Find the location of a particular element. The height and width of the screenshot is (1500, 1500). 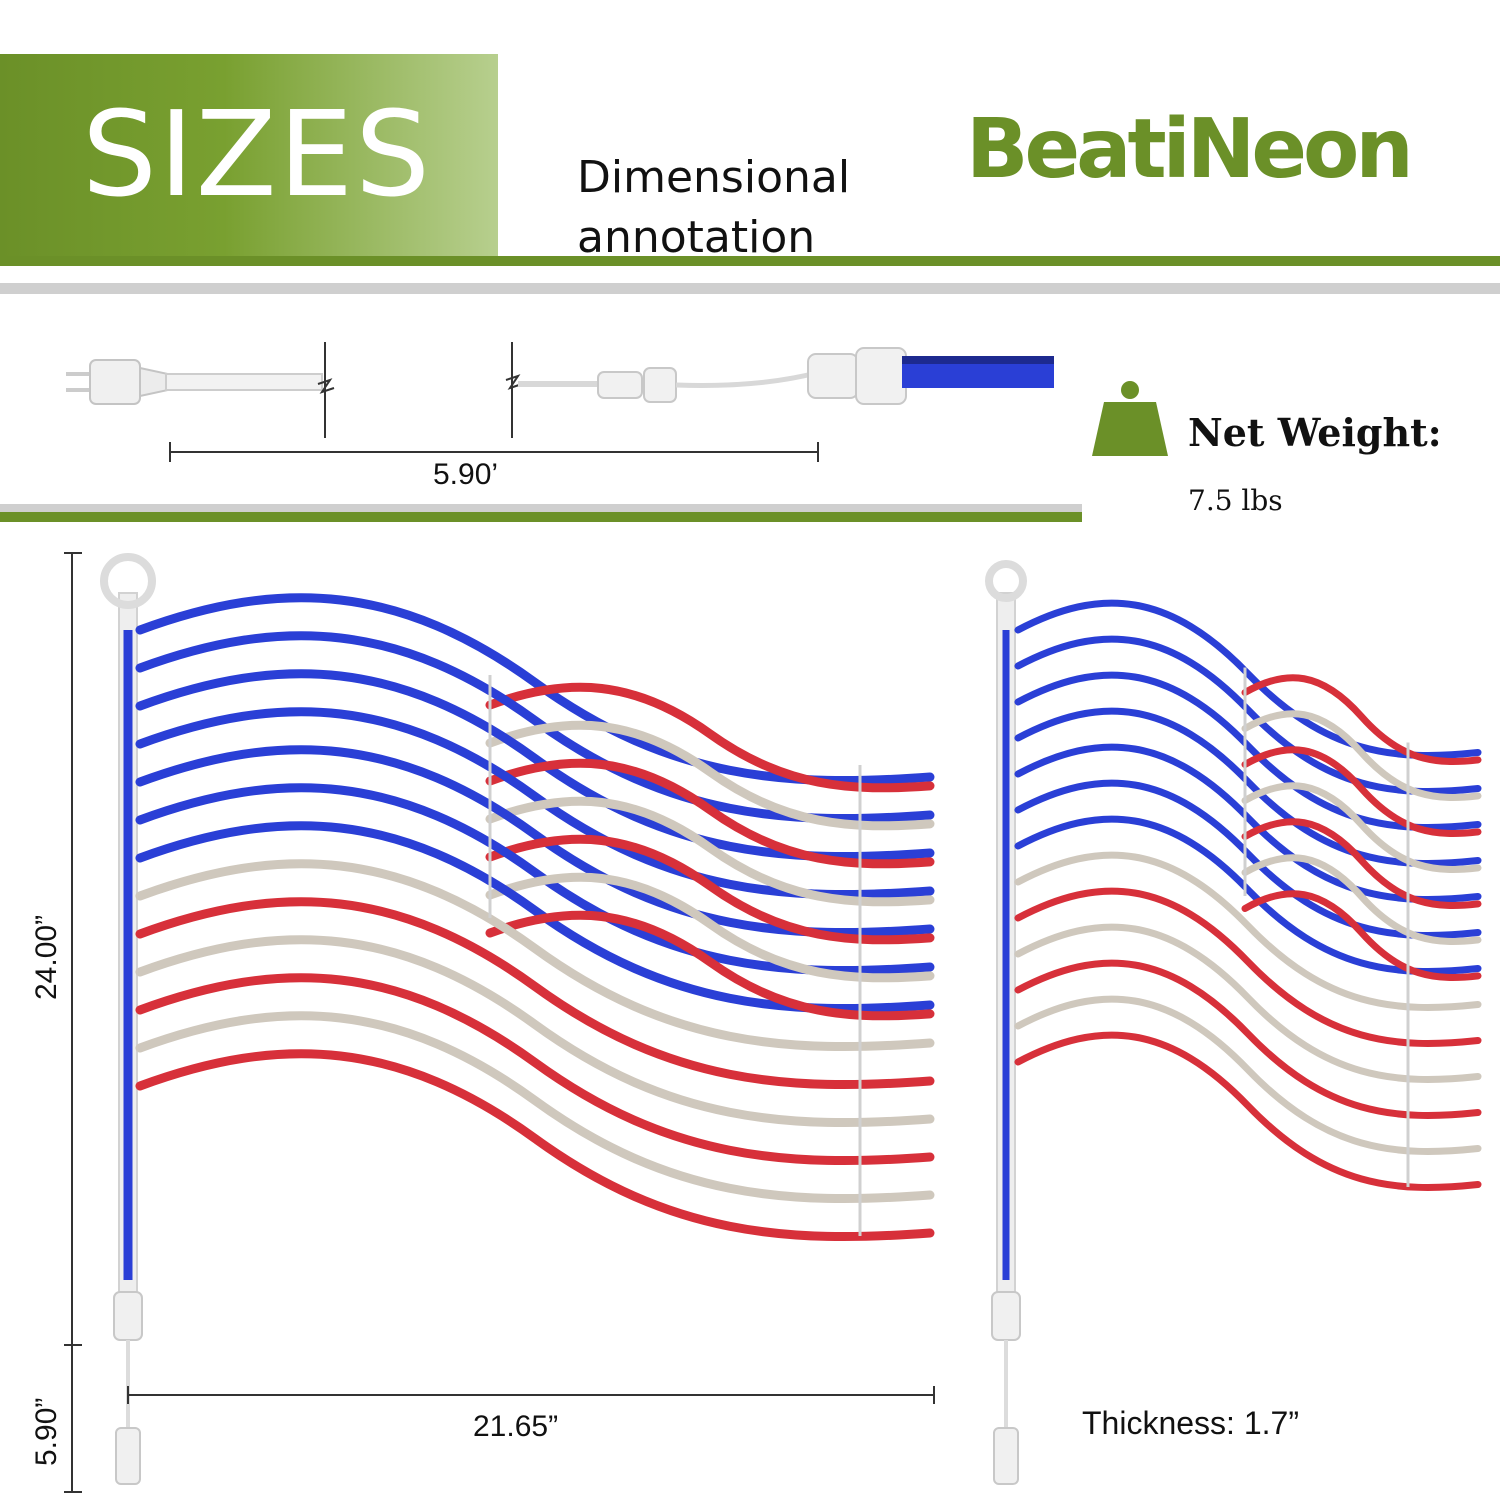

gray-divider is located at coordinates (750, 288).